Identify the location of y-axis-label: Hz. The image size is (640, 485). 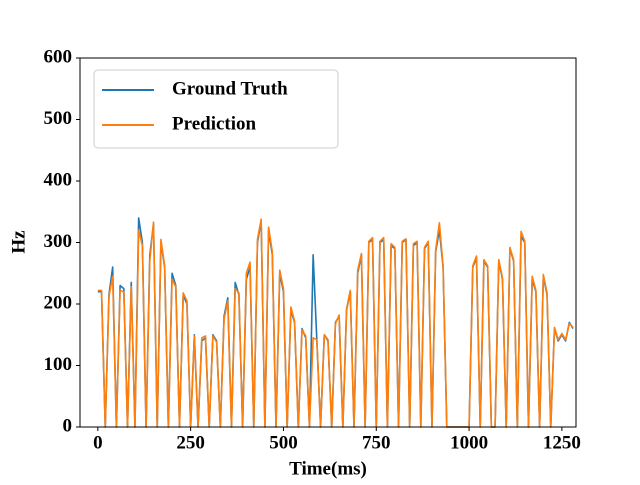
(18, 242).